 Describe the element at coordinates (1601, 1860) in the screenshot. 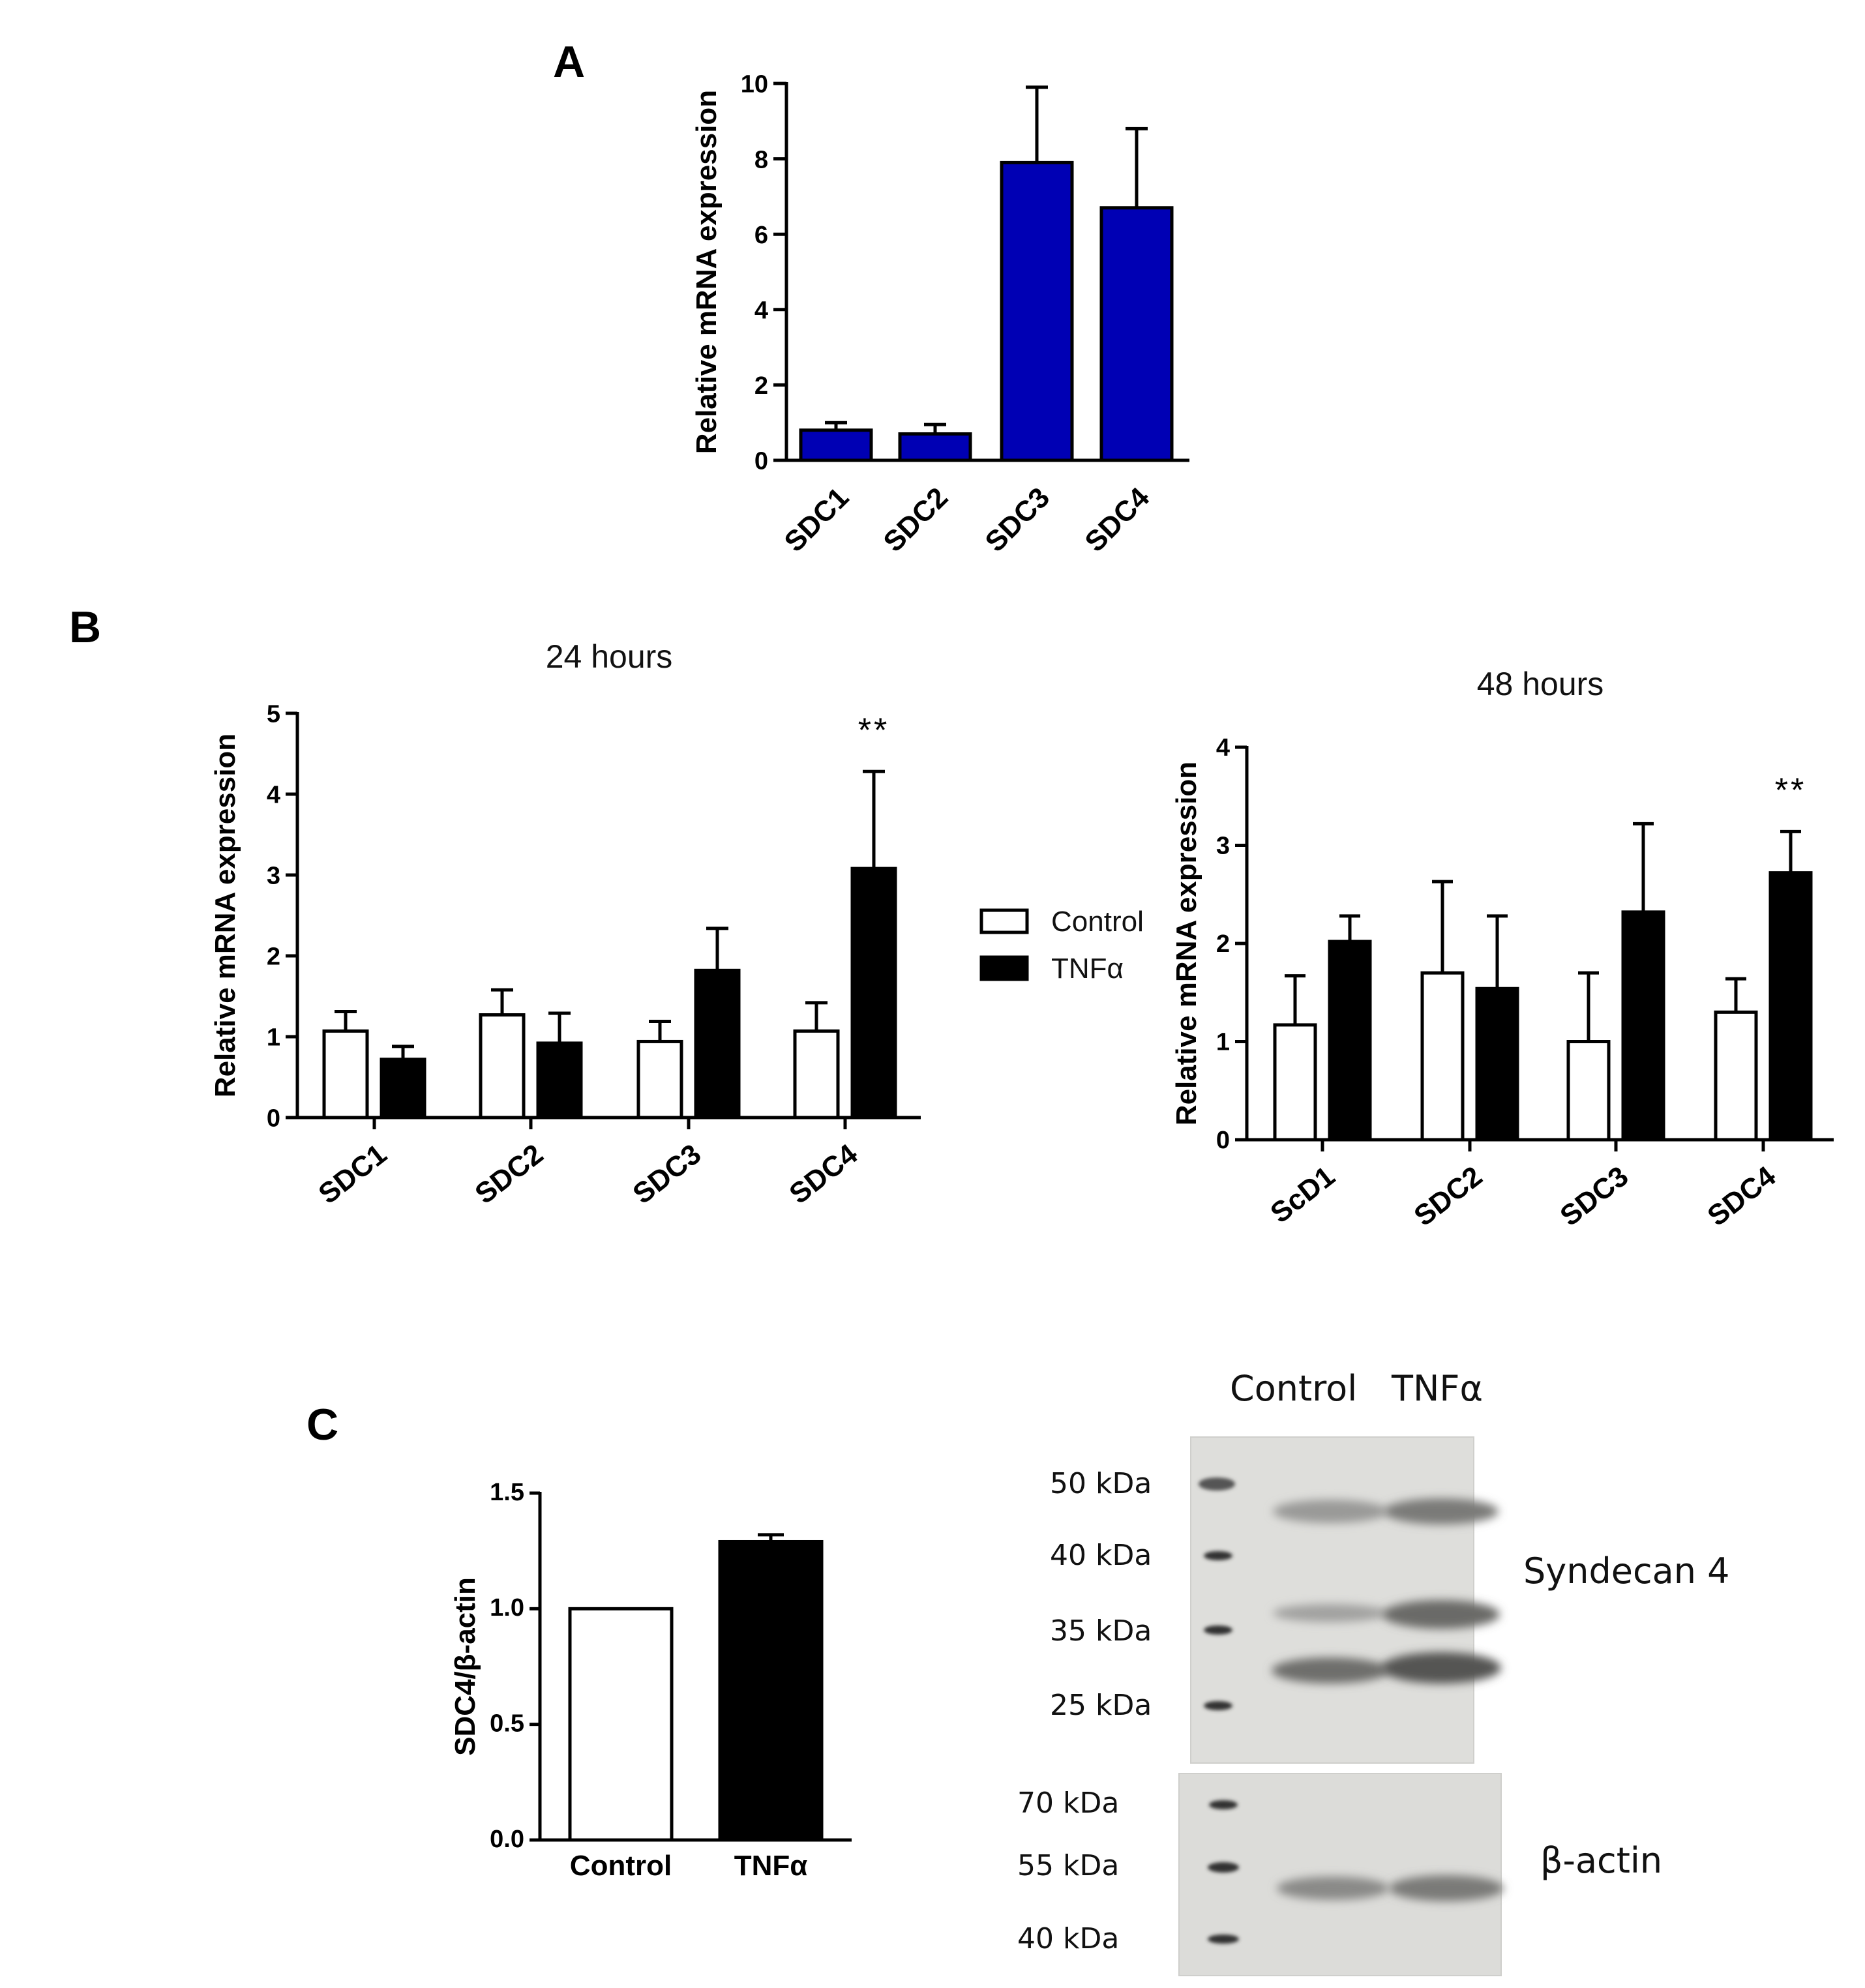

I see `blot-name-beta-actin: β-actin` at that location.